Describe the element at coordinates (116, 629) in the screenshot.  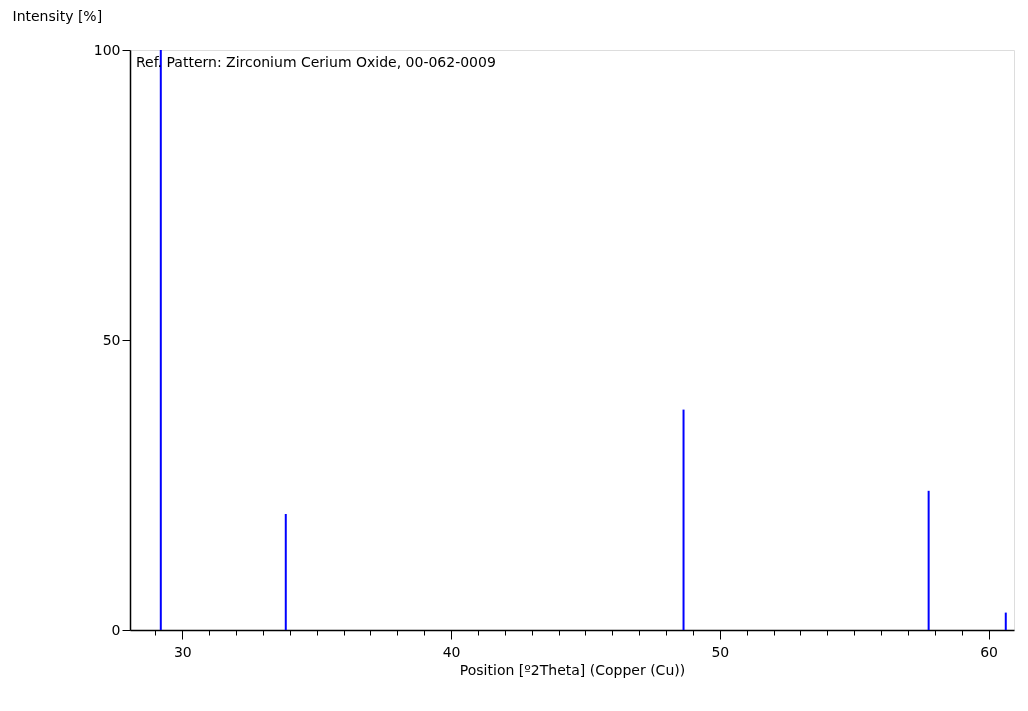
I see `y-tick-label: 0` at that location.